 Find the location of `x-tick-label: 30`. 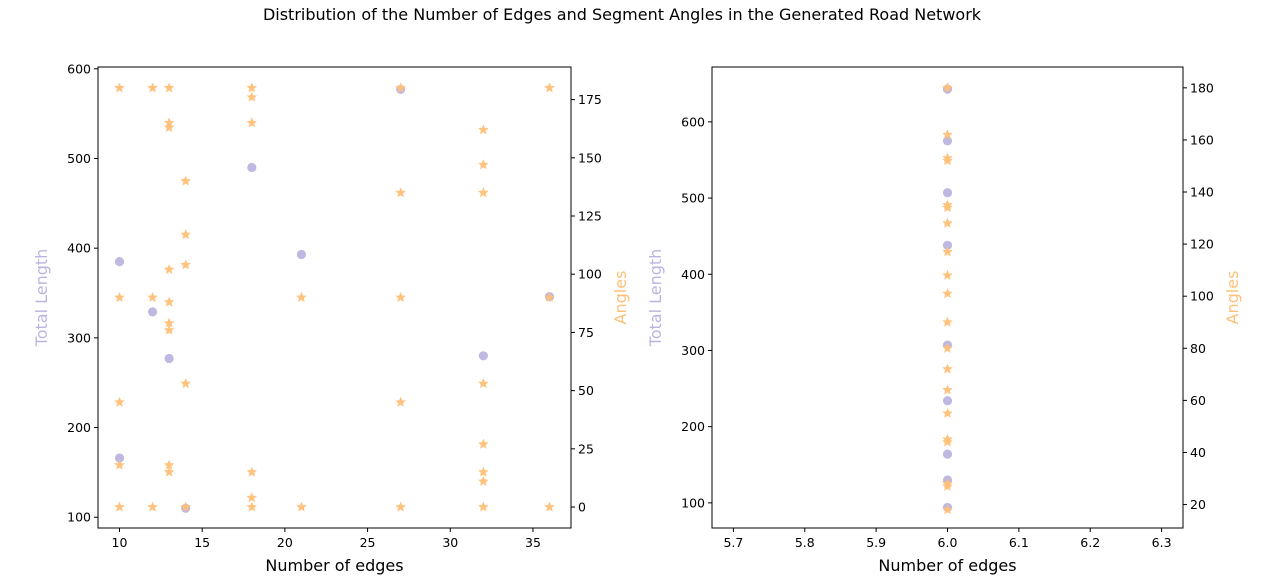

x-tick-label: 30 is located at coordinates (450, 542).